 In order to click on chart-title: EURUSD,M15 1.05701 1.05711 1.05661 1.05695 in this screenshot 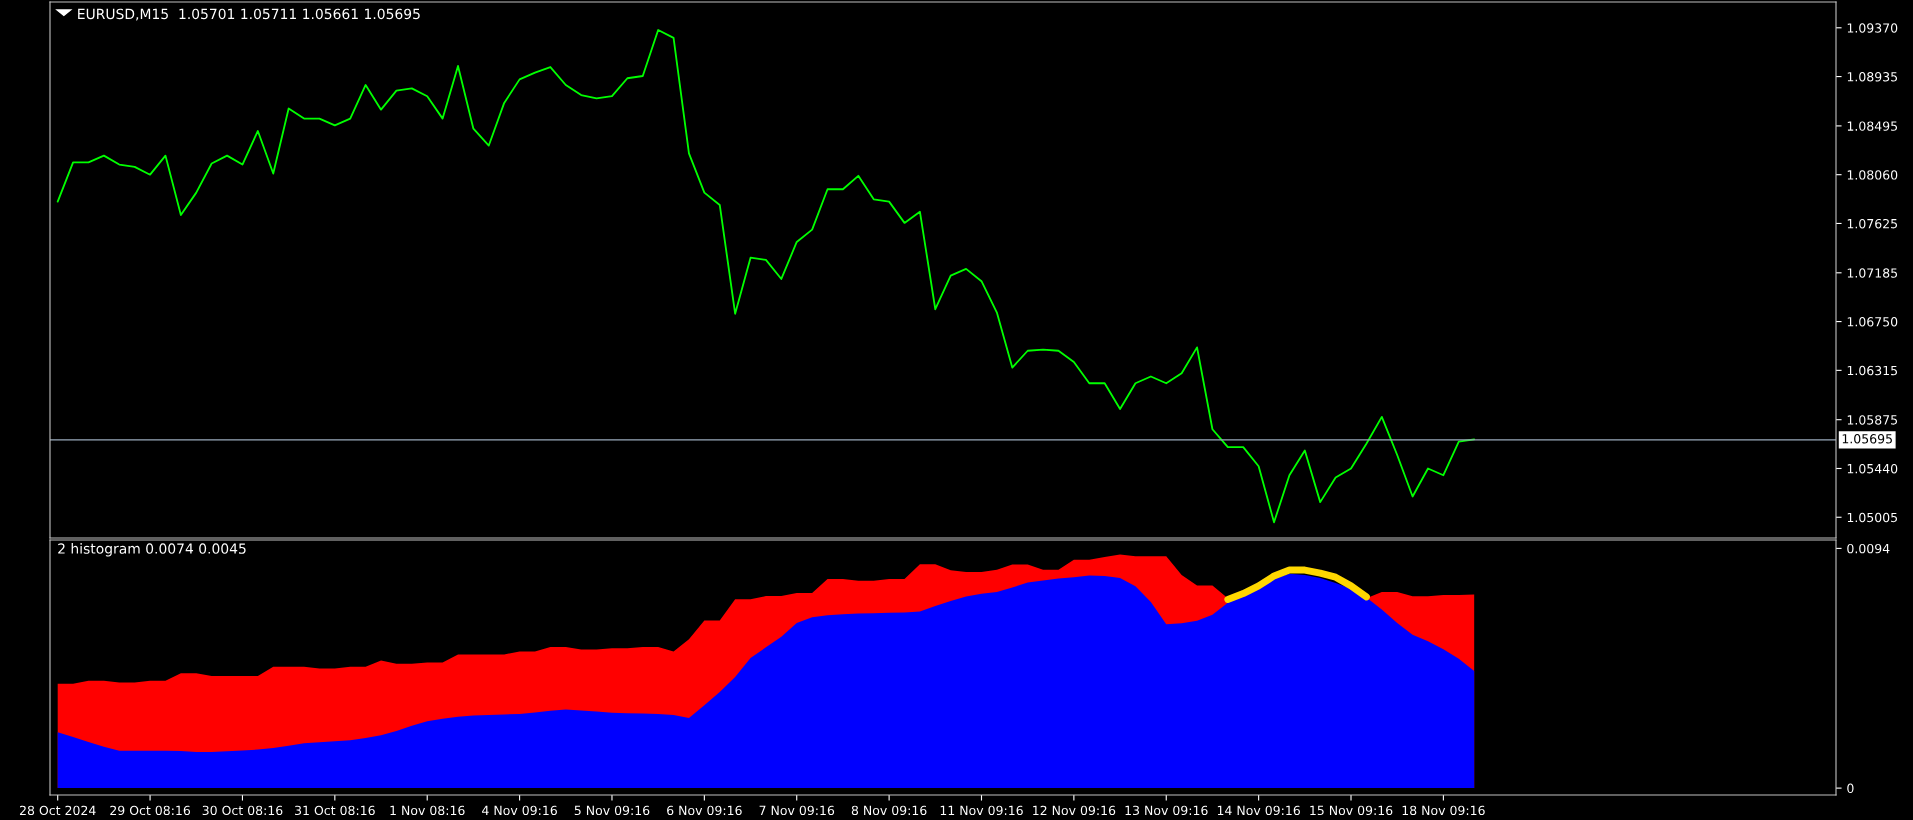, I will do `click(249, 14)`.